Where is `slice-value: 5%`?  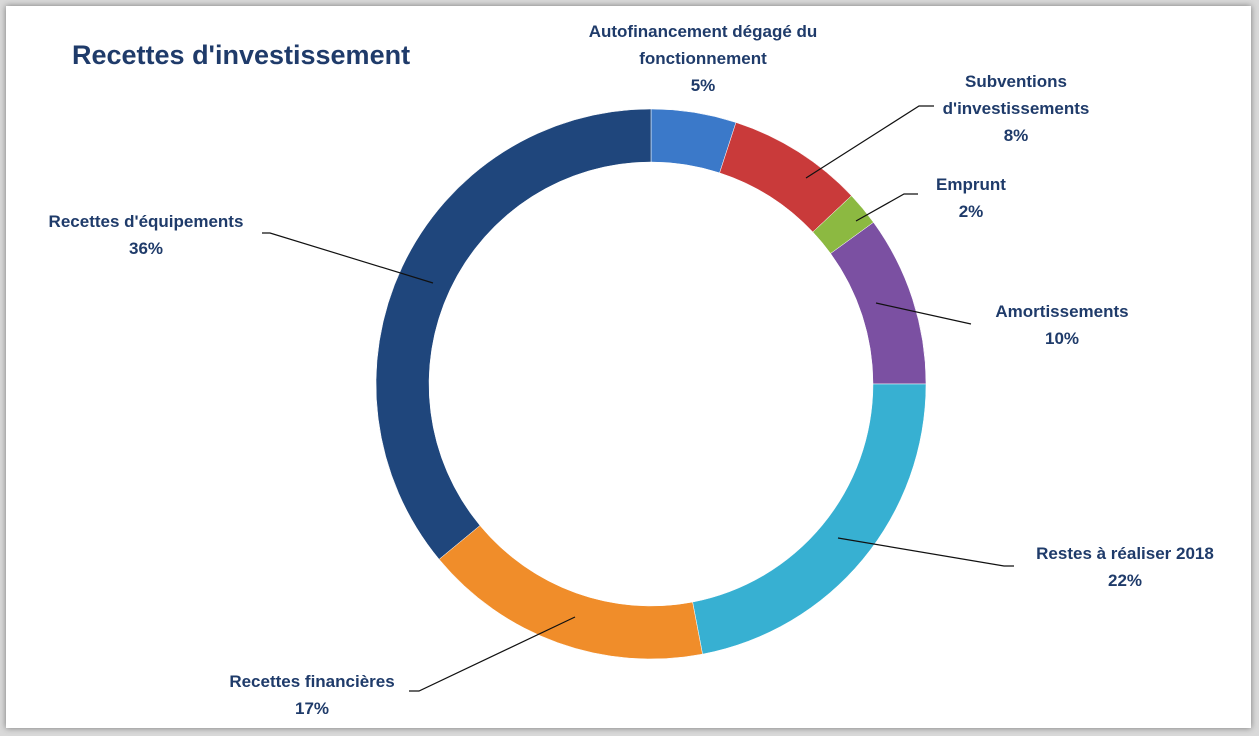
slice-value: 5% is located at coordinates (703, 85).